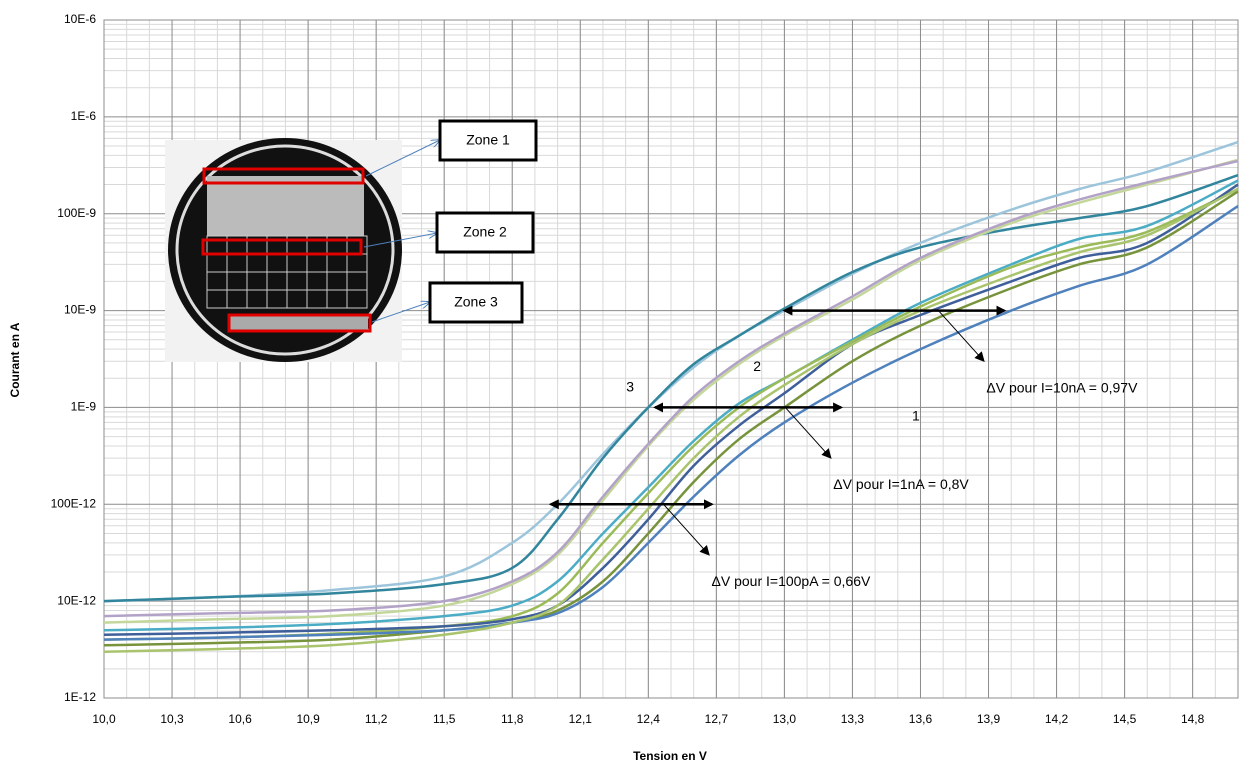  What do you see at coordinates (512, 719) in the screenshot?
I see `x-tick-label: 11,8` at bounding box center [512, 719].